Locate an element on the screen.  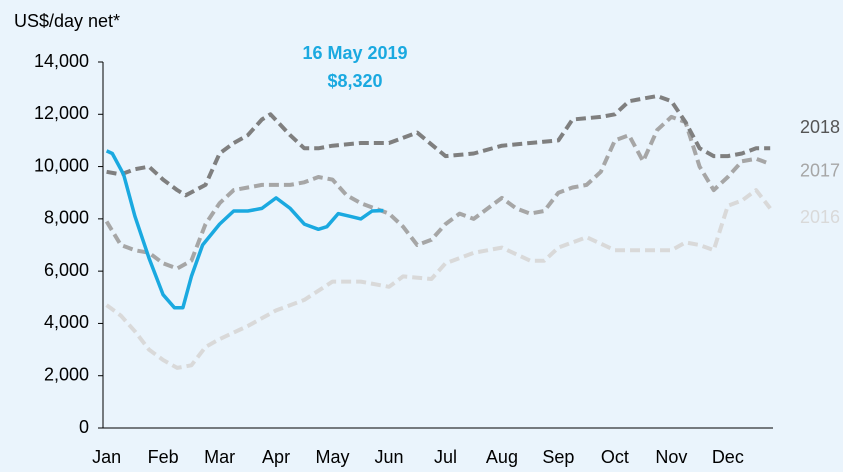
y-tick-label: 8,000 is located at coordinates (66, 218).